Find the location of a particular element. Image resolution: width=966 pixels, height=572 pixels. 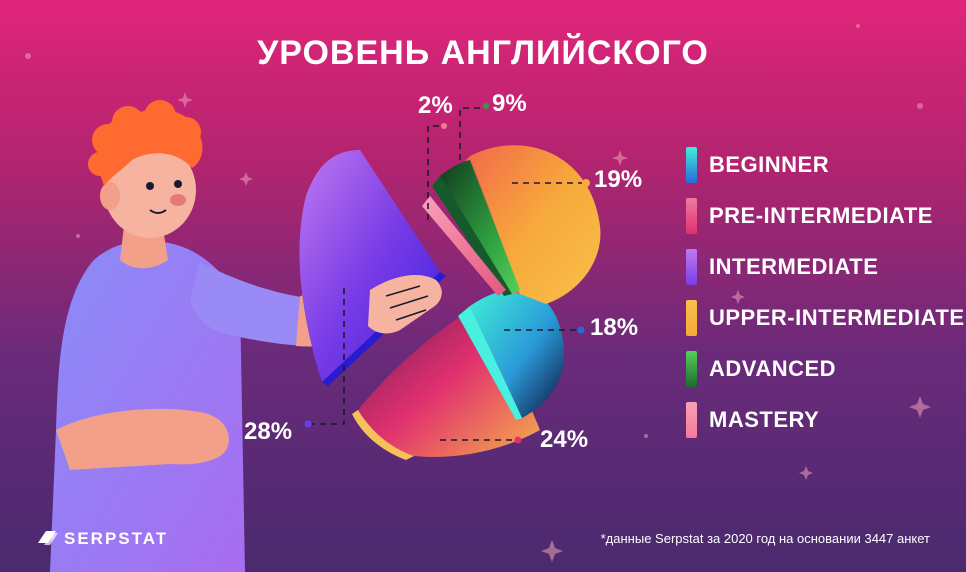

legend-item-intermediate: INTERMEDIATE is located at coordinates (825, 267).